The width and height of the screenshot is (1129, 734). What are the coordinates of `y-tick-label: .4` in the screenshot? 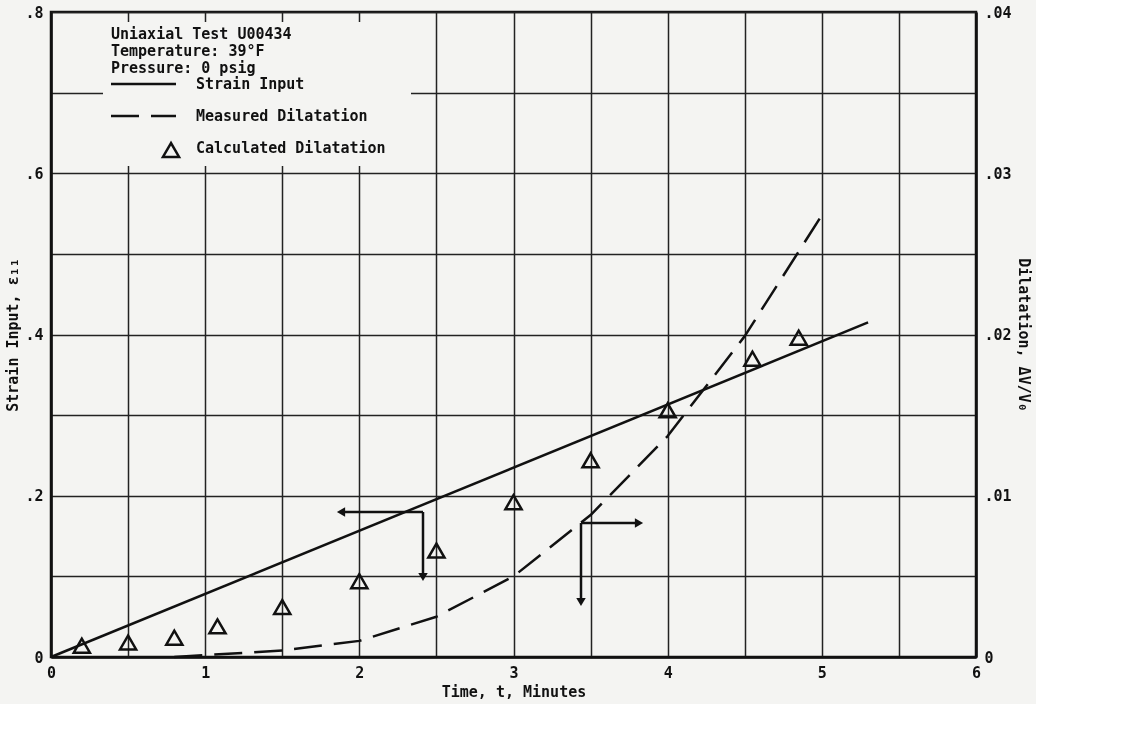 It's located at (34, 335).